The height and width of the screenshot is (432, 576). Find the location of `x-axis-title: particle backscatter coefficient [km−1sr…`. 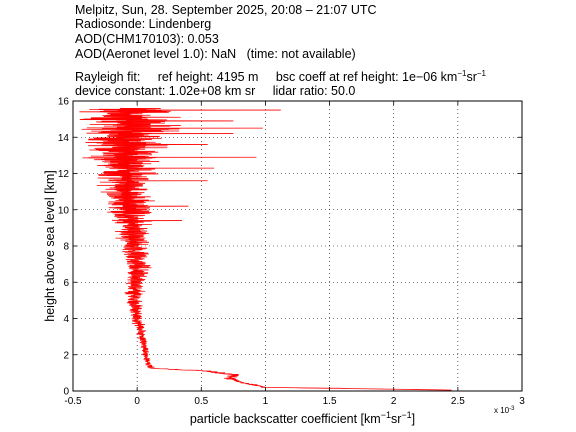

x-axis-title: particle backscatter coefficient [km−1sr… is located at coordinates (302, 418).